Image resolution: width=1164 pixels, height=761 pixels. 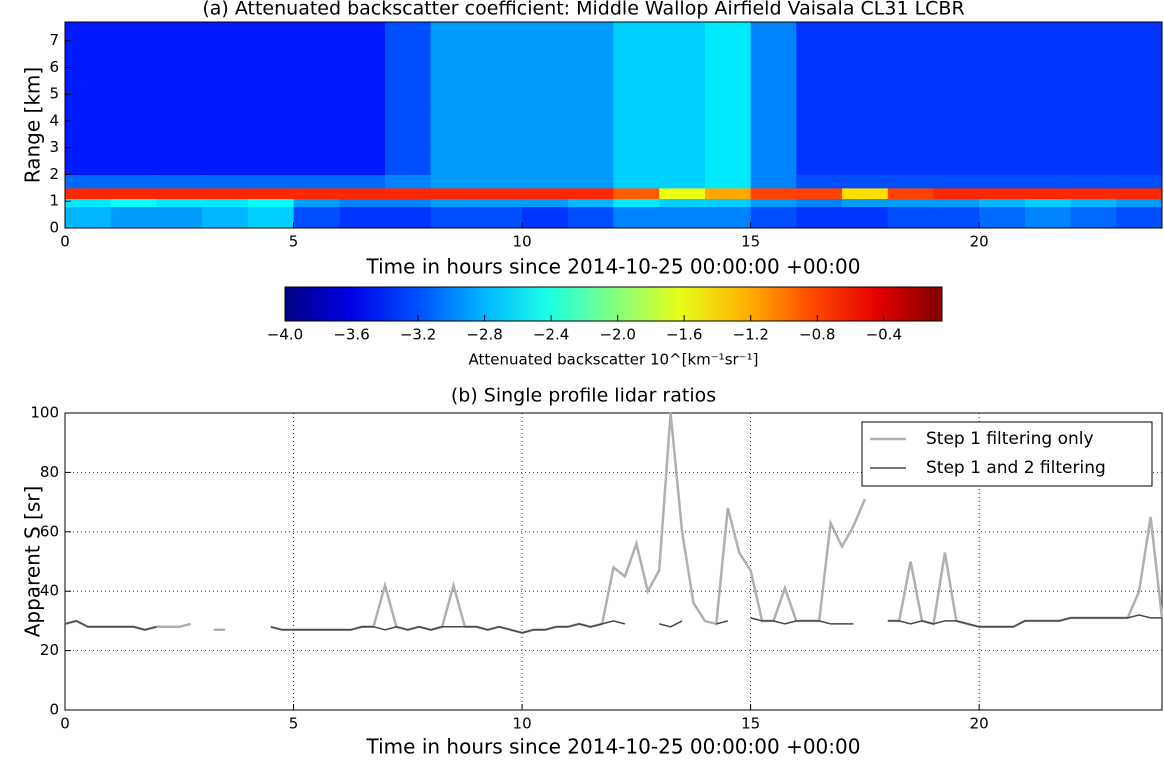 I want to click on legend-label: Step 1 and 2 filtering, so click(x=1016, y=468).